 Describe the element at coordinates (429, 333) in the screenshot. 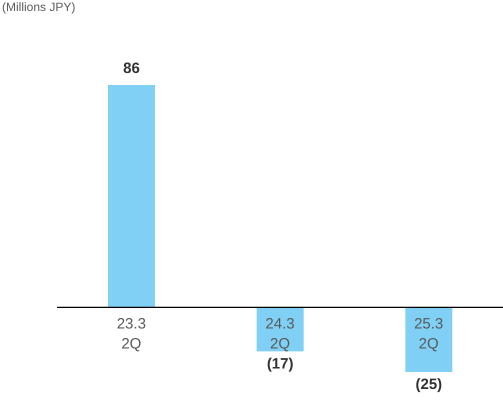

I see `x-tick-label: 25.3 2Q` at that location.